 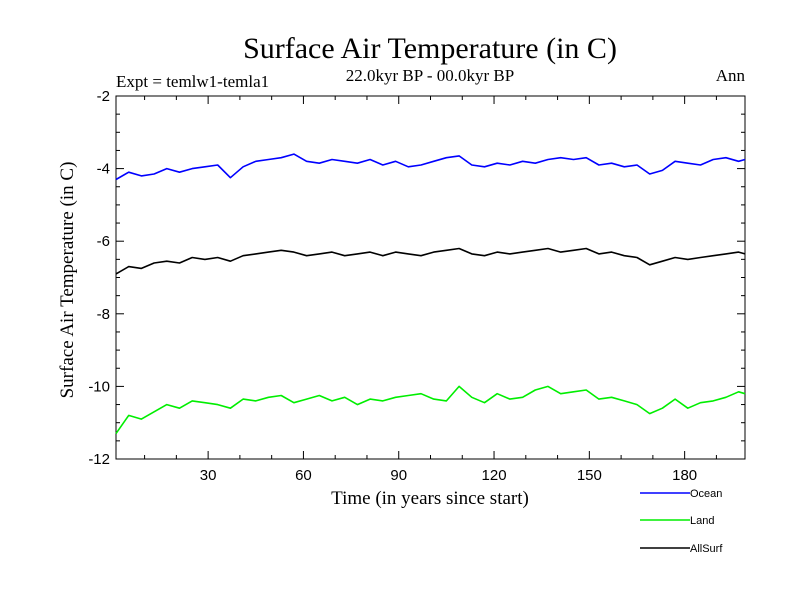 What do you see at coordinates (103, 314) in the screenshot?
I see `y-tick-label: -8` at bounding box center [103, 314].